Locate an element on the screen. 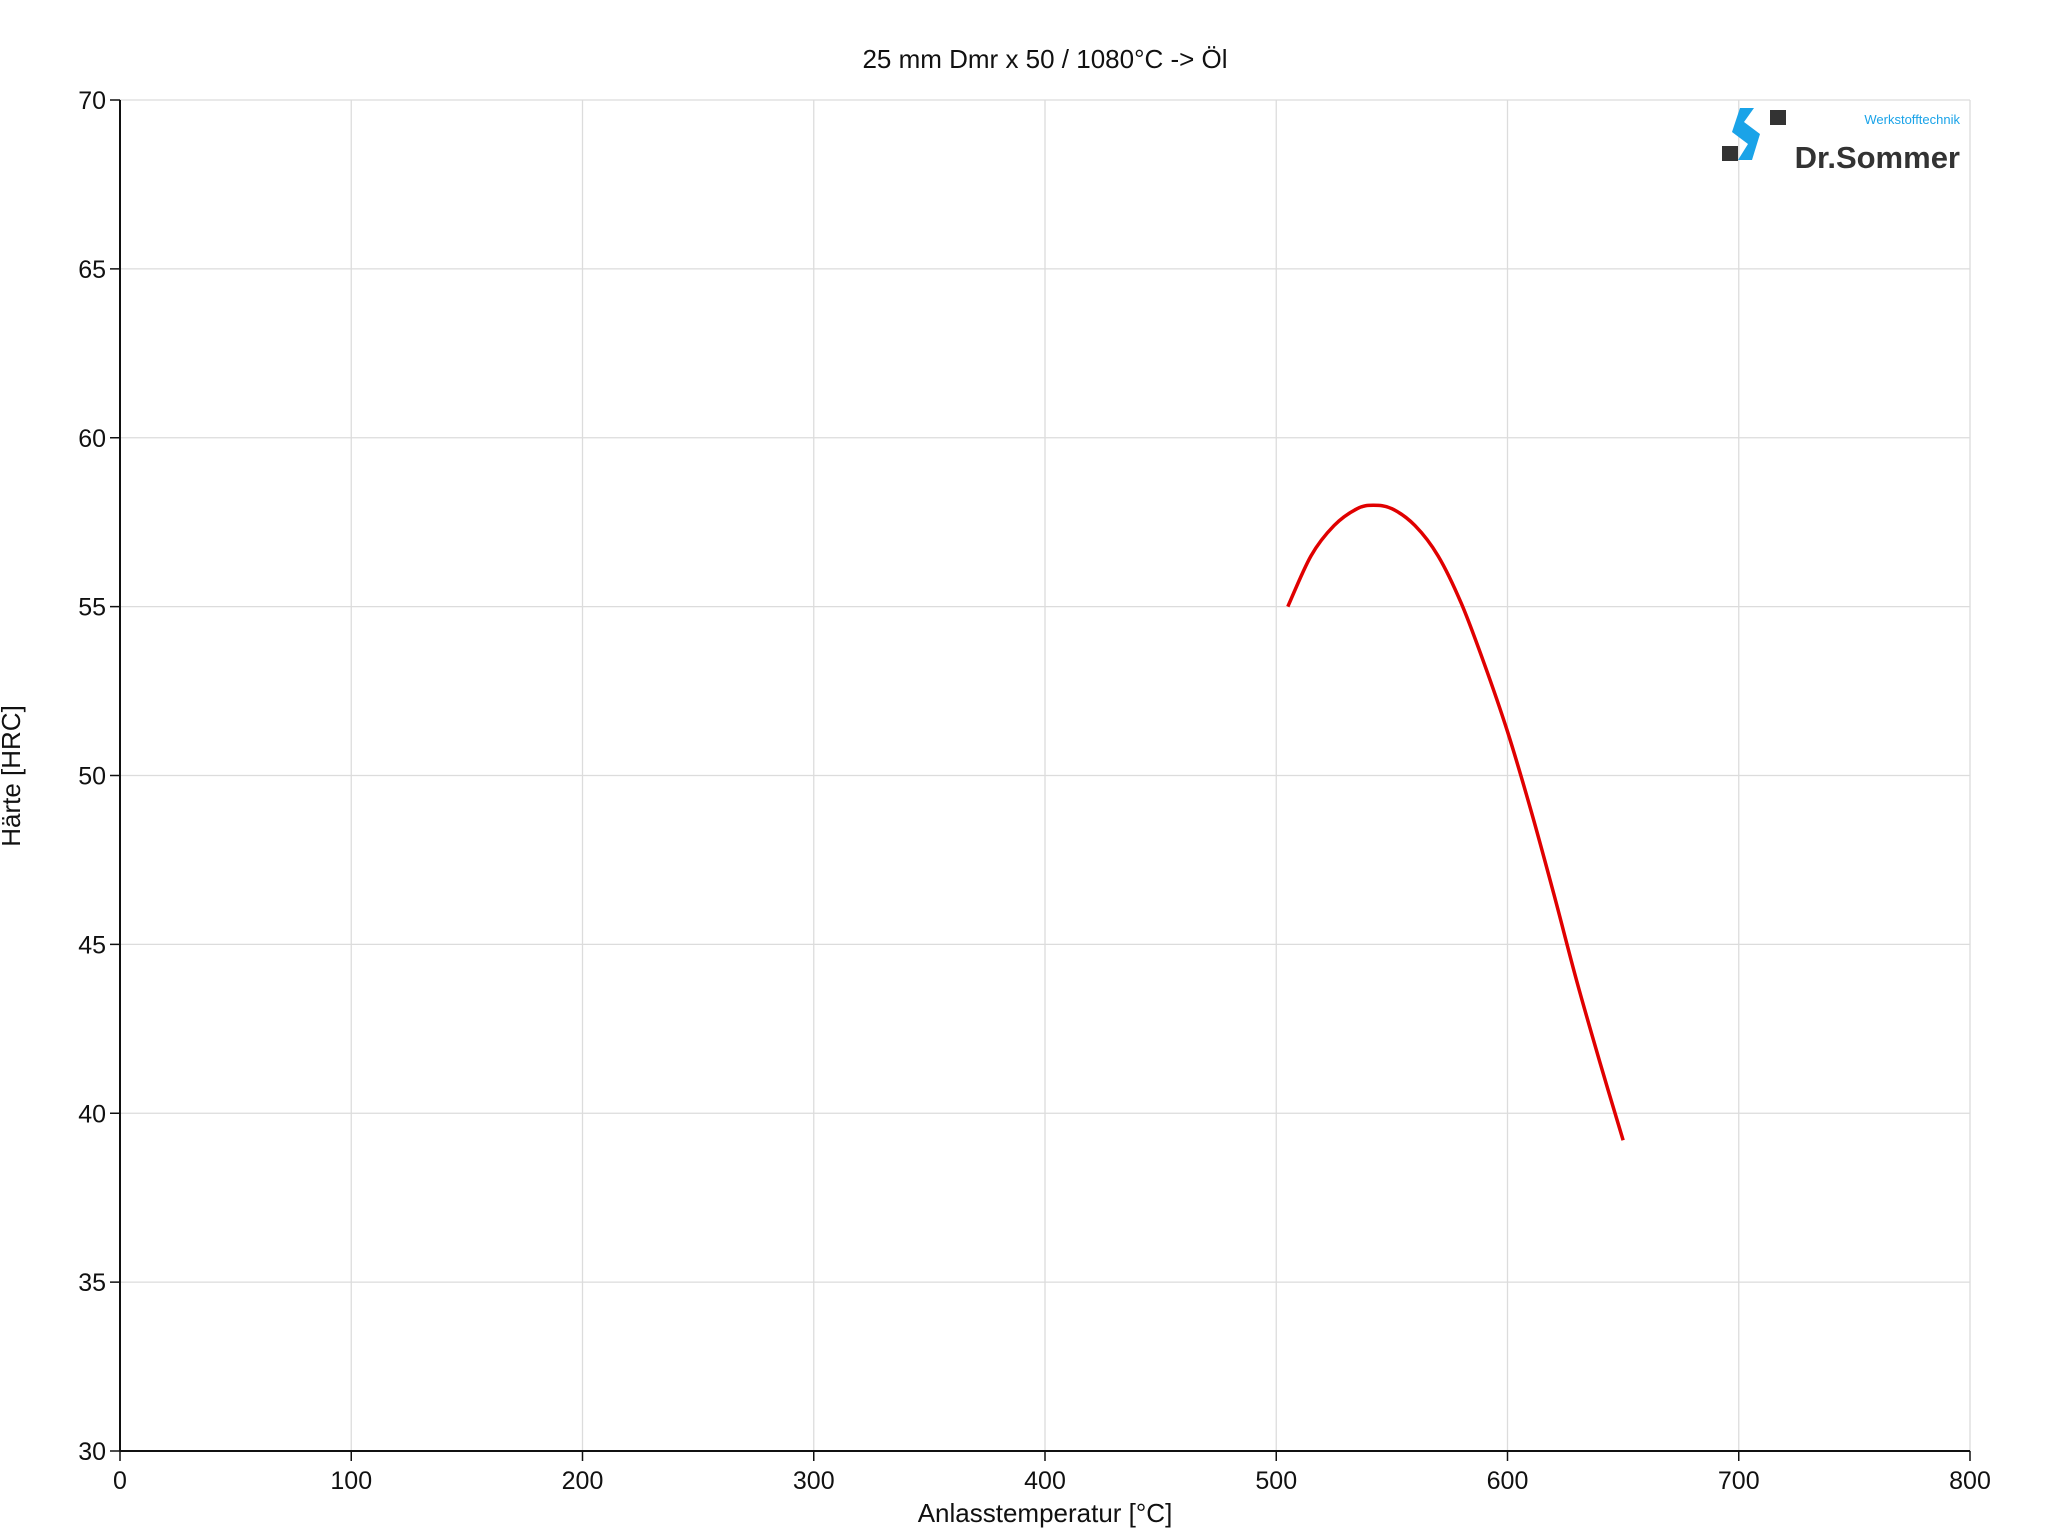 This screenshot has width=2048, height=1536. y-tick-label: 50 is located at coordinates (92, 777).